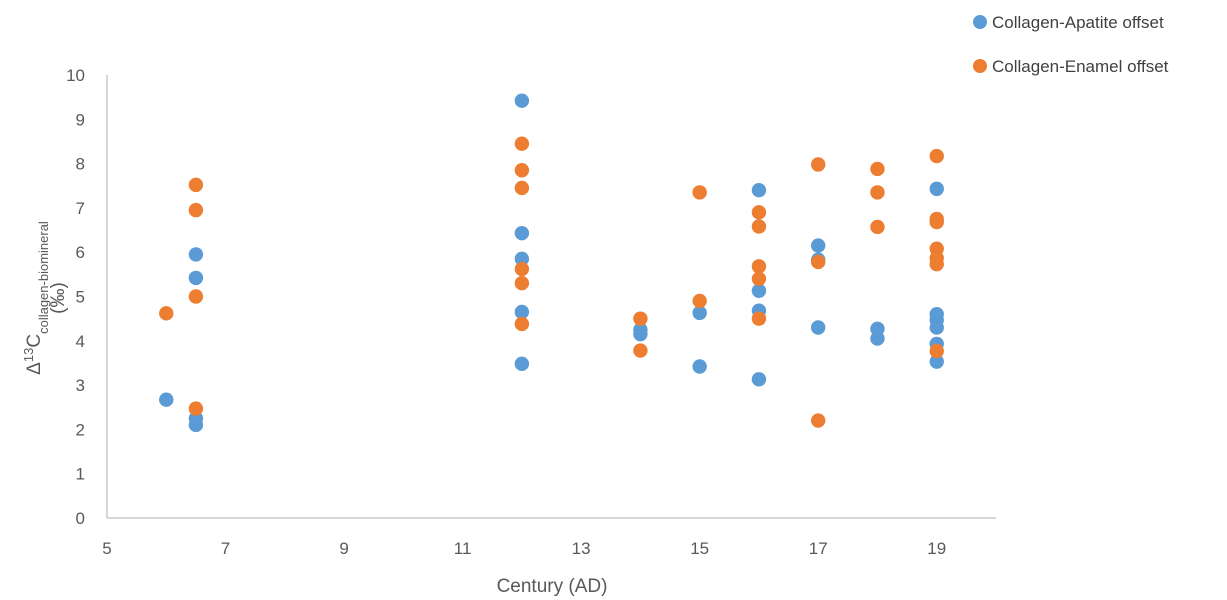  I want to click on y-tick-label: 7, so click(80, 208).